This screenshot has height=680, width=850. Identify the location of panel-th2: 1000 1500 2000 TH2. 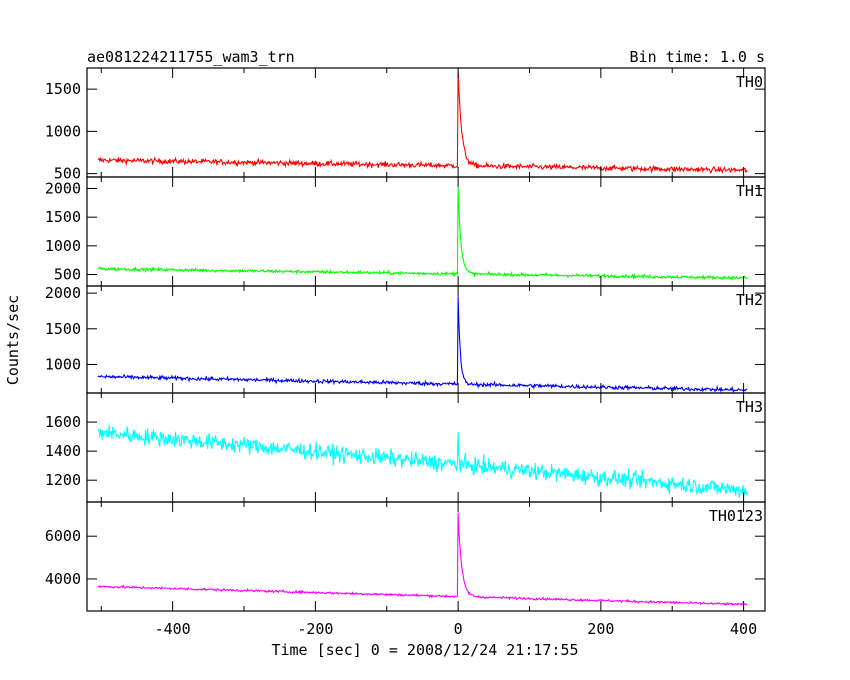
(405, 339).